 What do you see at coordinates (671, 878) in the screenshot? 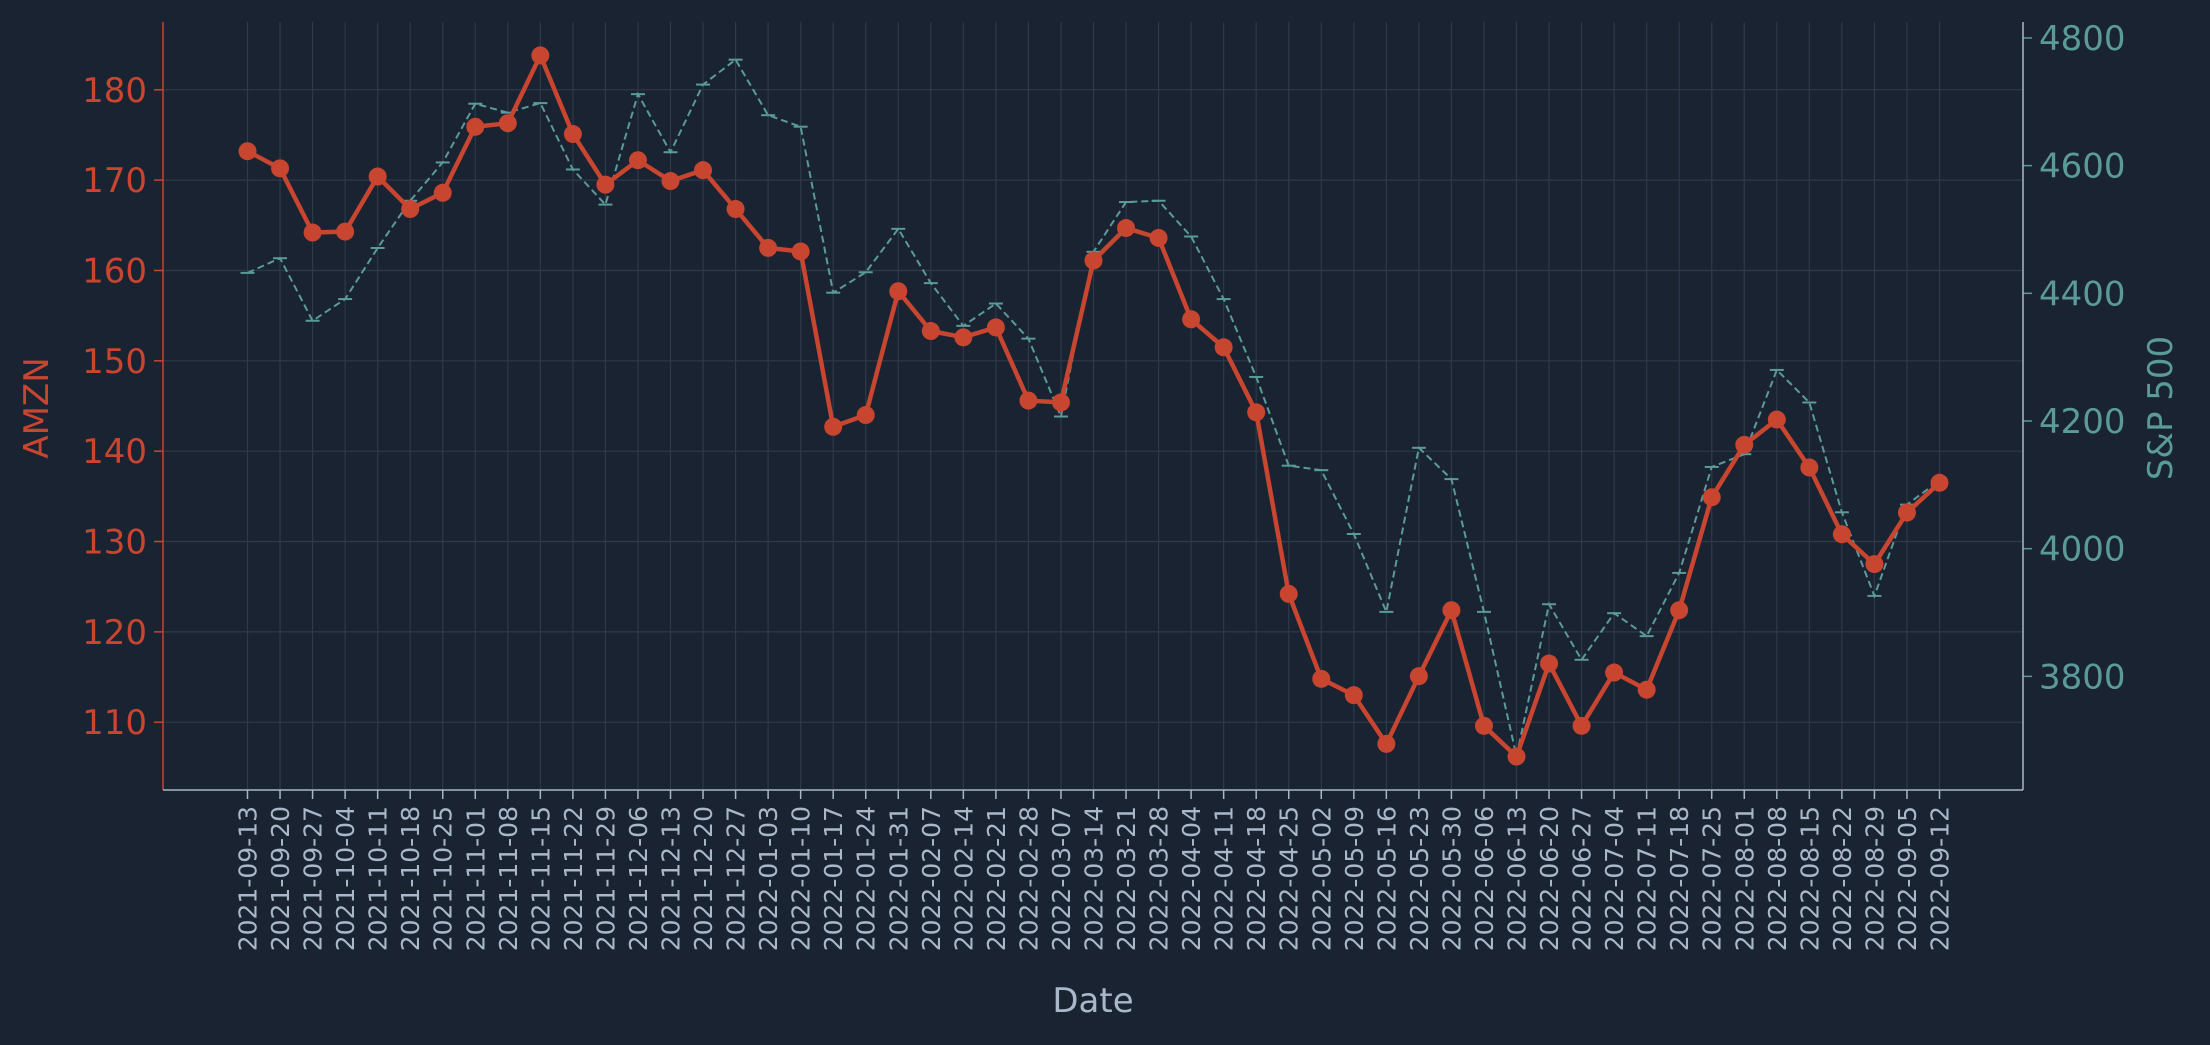
I see `x-tick-label: 2021-12-13` at bounding box center [671, 878].